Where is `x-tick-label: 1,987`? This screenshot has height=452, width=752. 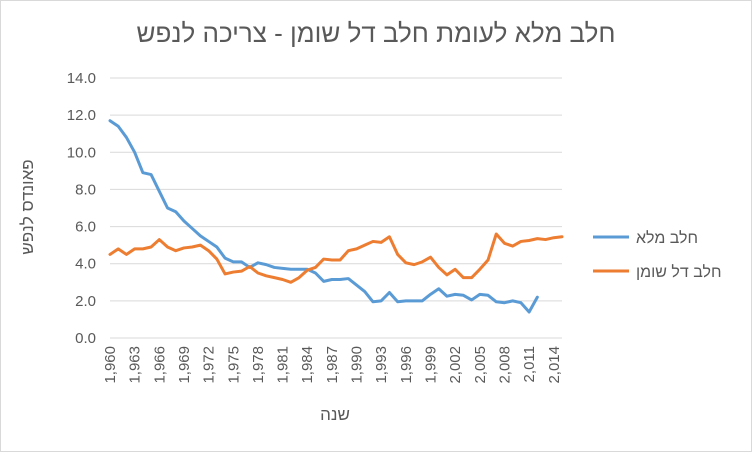 x-tick-label: 1,987 is located at coordinates (332, 365).